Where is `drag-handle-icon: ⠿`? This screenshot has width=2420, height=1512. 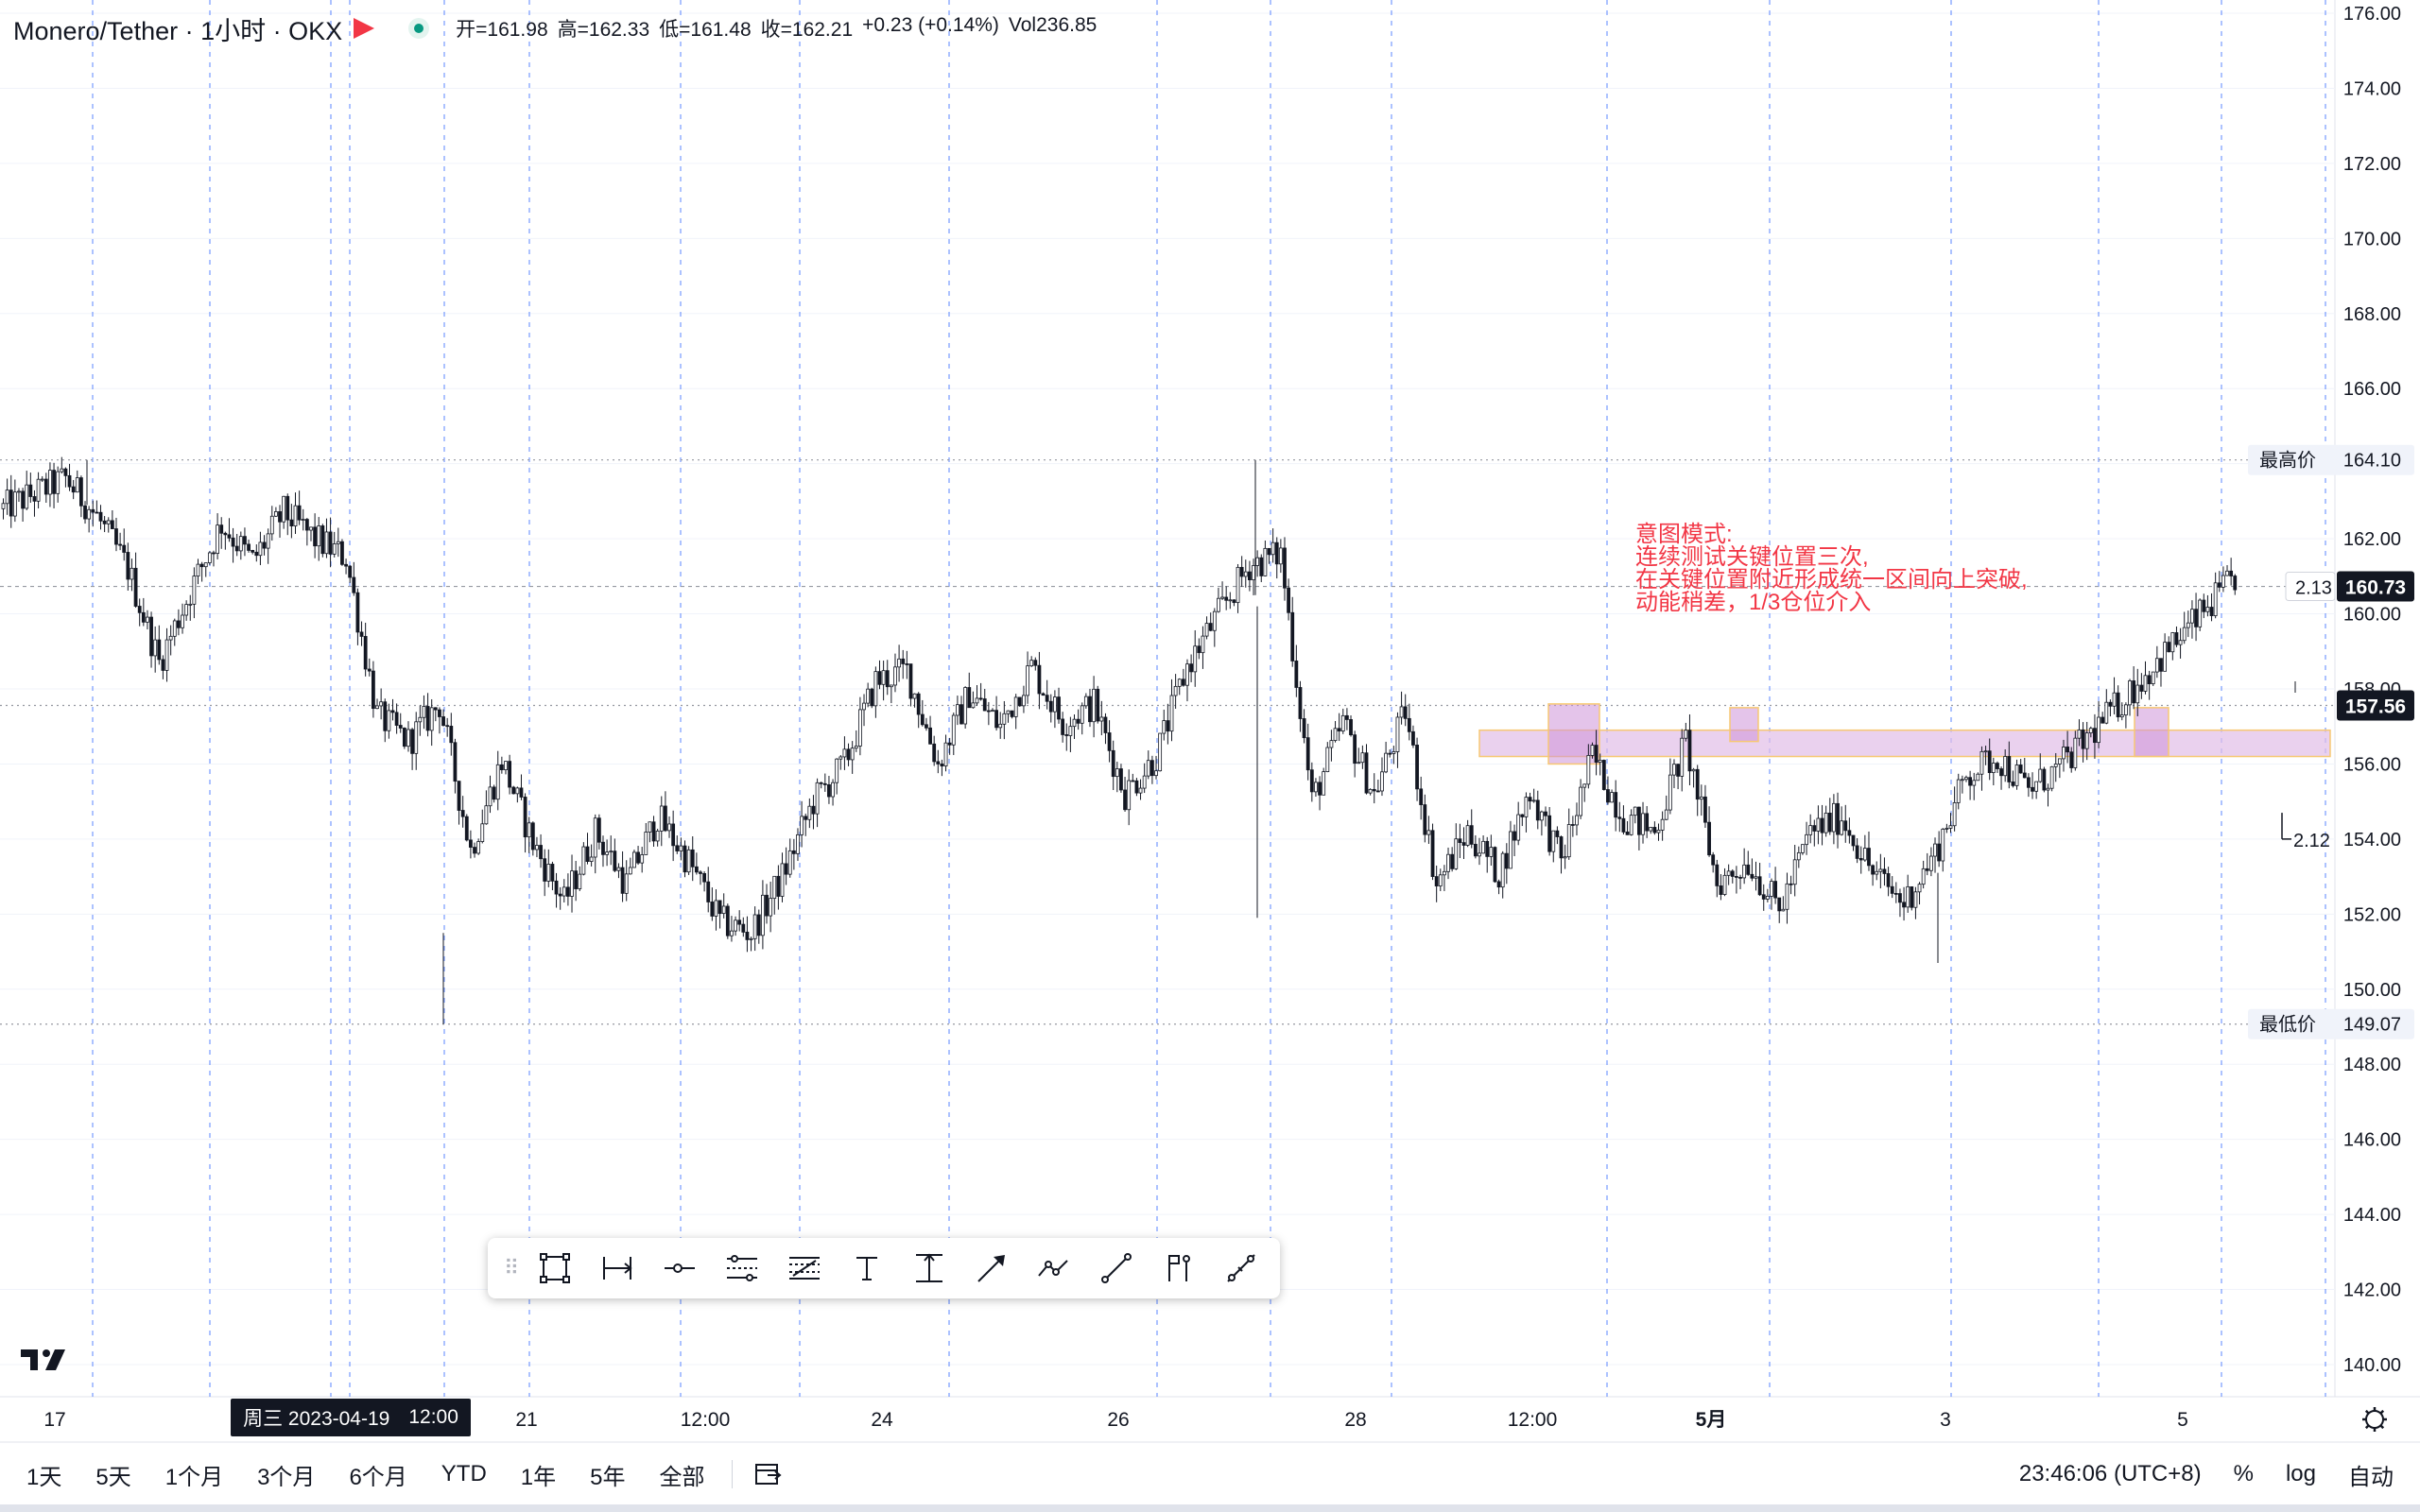
drag-handle-icon: ⠿ is located at coordinates (512, 1268).